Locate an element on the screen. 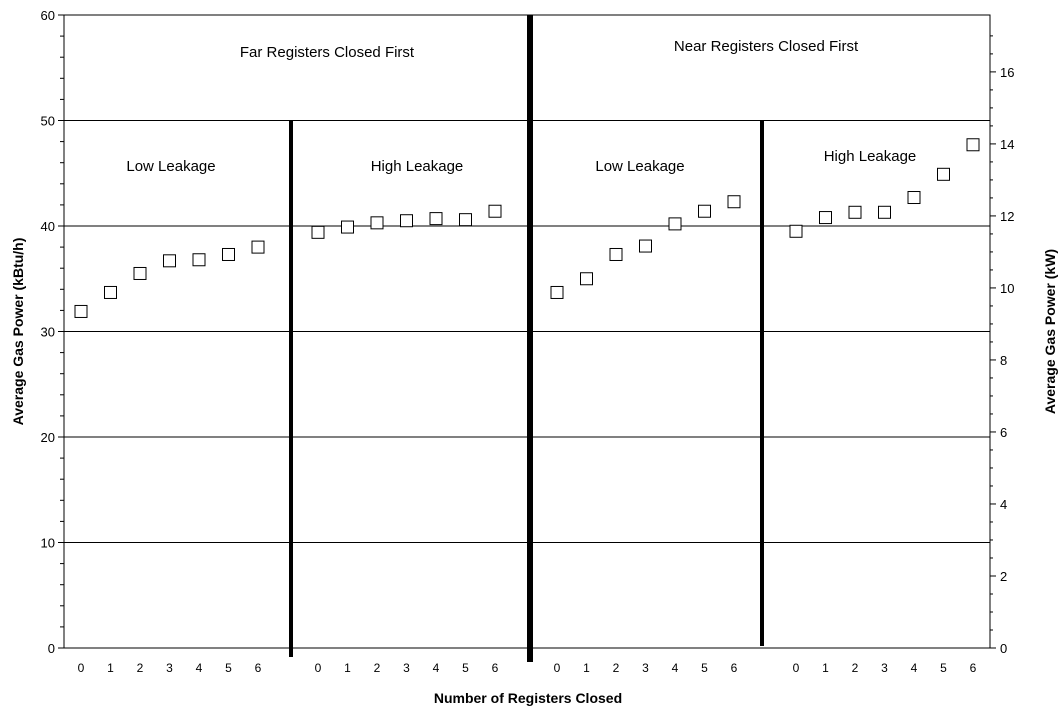 The image size is (1062, 708). x-axis-title: Number of Registers Closed is located at coordinates (528, 698).